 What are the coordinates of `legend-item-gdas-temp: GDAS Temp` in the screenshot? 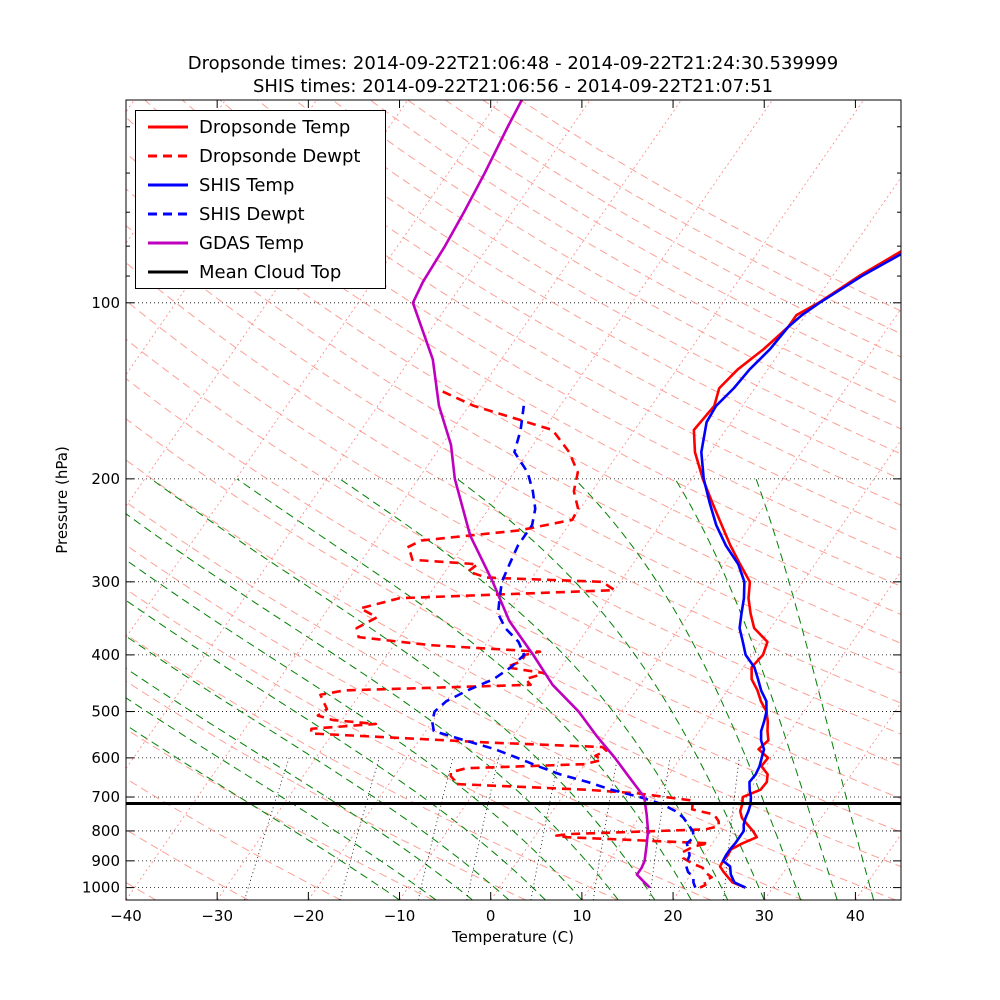 It's located at (260, 243).